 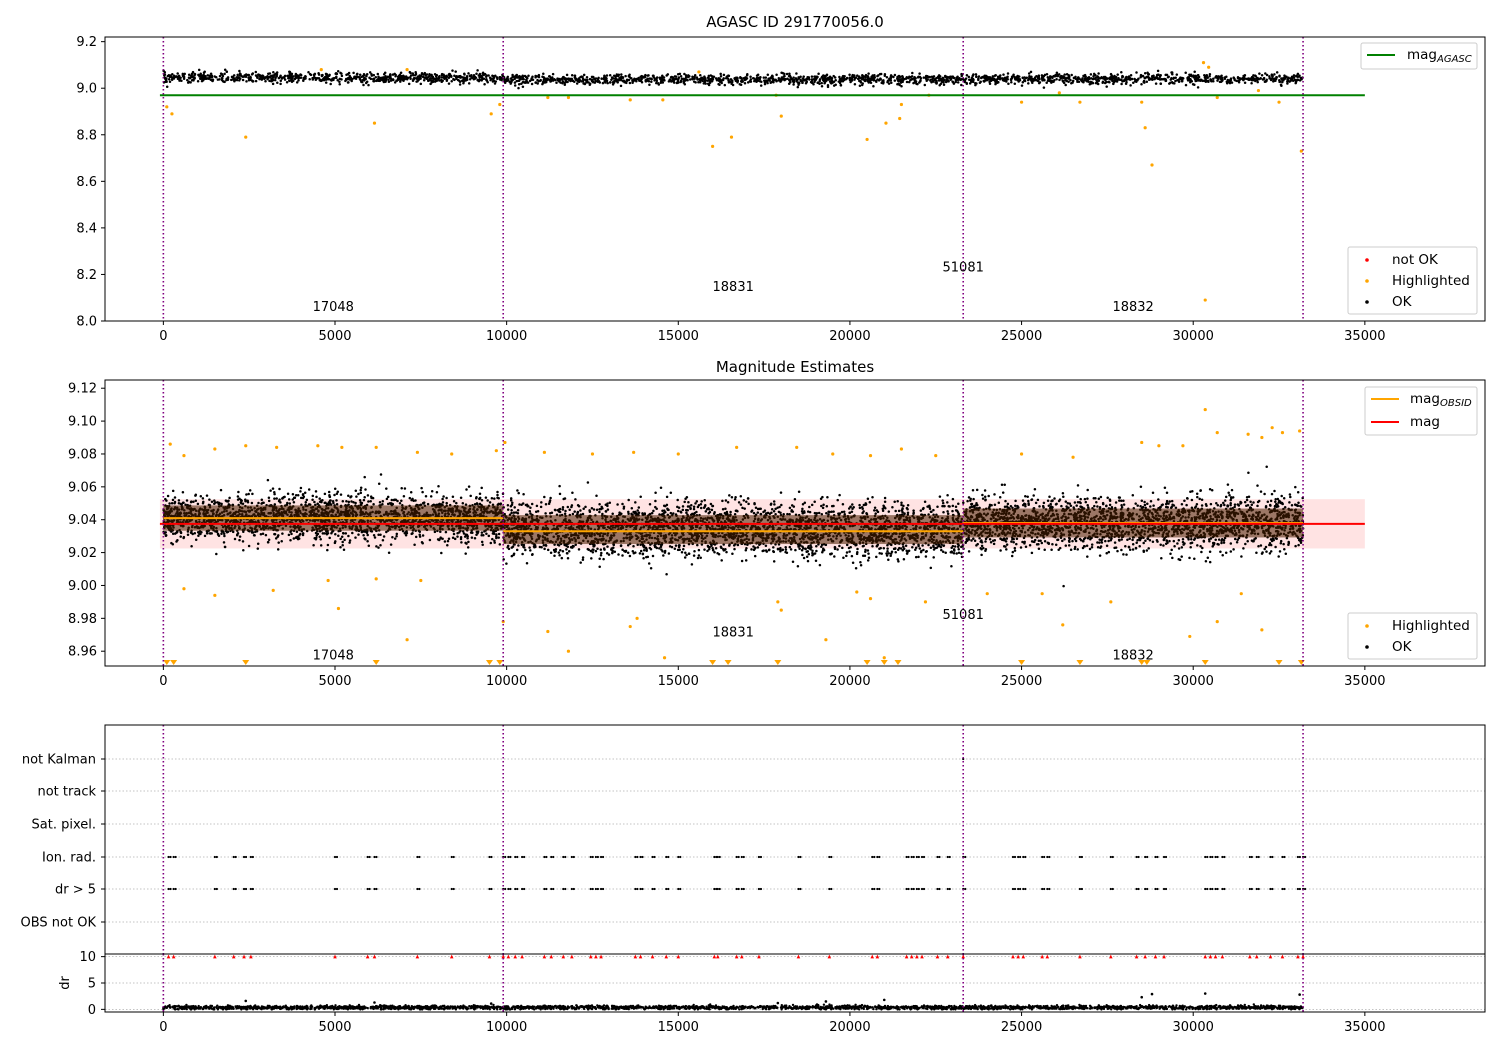 I want to click on obsid-label: 17048, so click(x=333, y=307).